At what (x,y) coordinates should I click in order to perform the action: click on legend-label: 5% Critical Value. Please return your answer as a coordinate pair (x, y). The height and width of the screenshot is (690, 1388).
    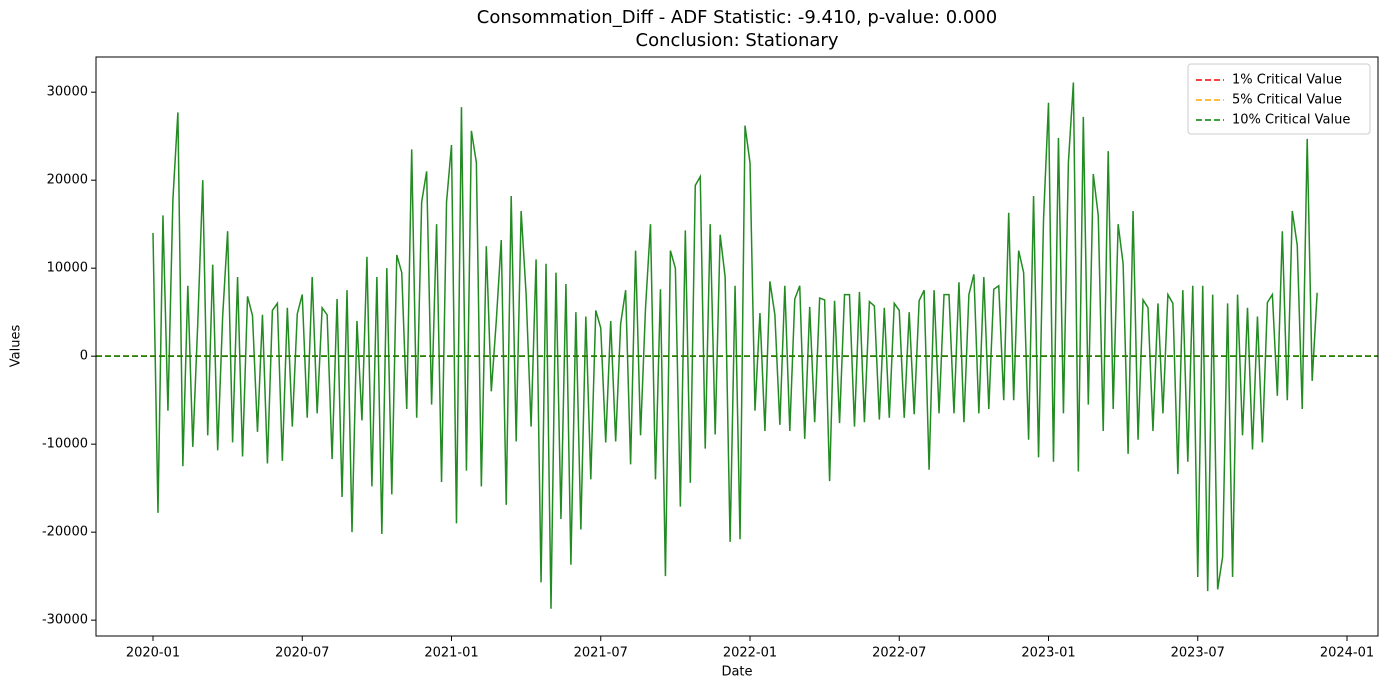
    Looking at the image, I should click on (1287, 100).